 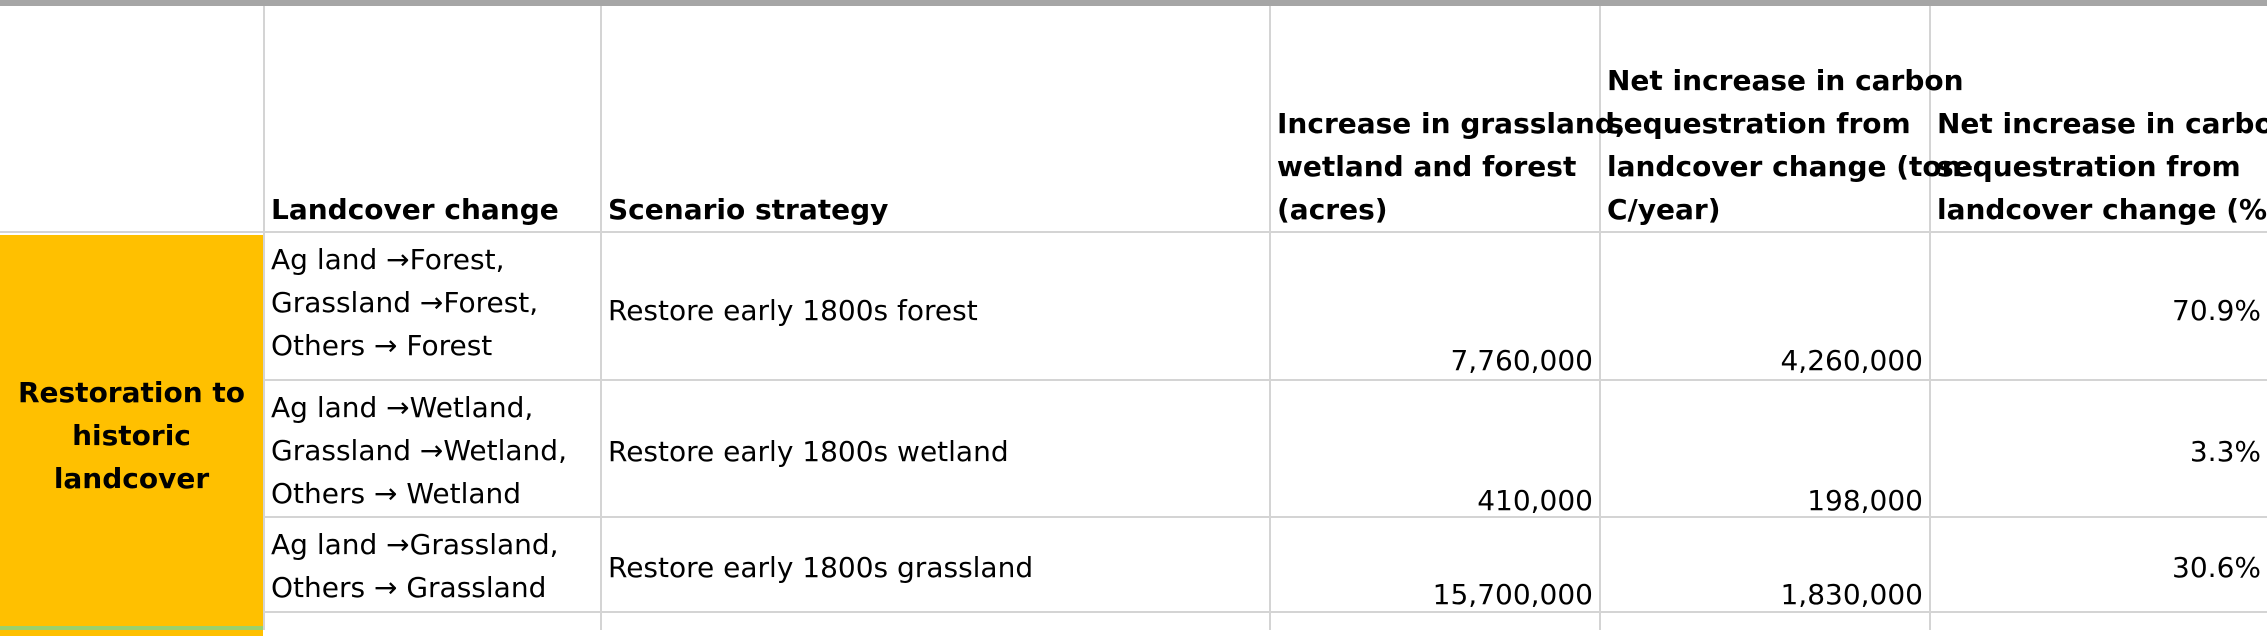 I want to click on group-cell-restoration: Restoration to historic landcover, so click(x=131, y=435).